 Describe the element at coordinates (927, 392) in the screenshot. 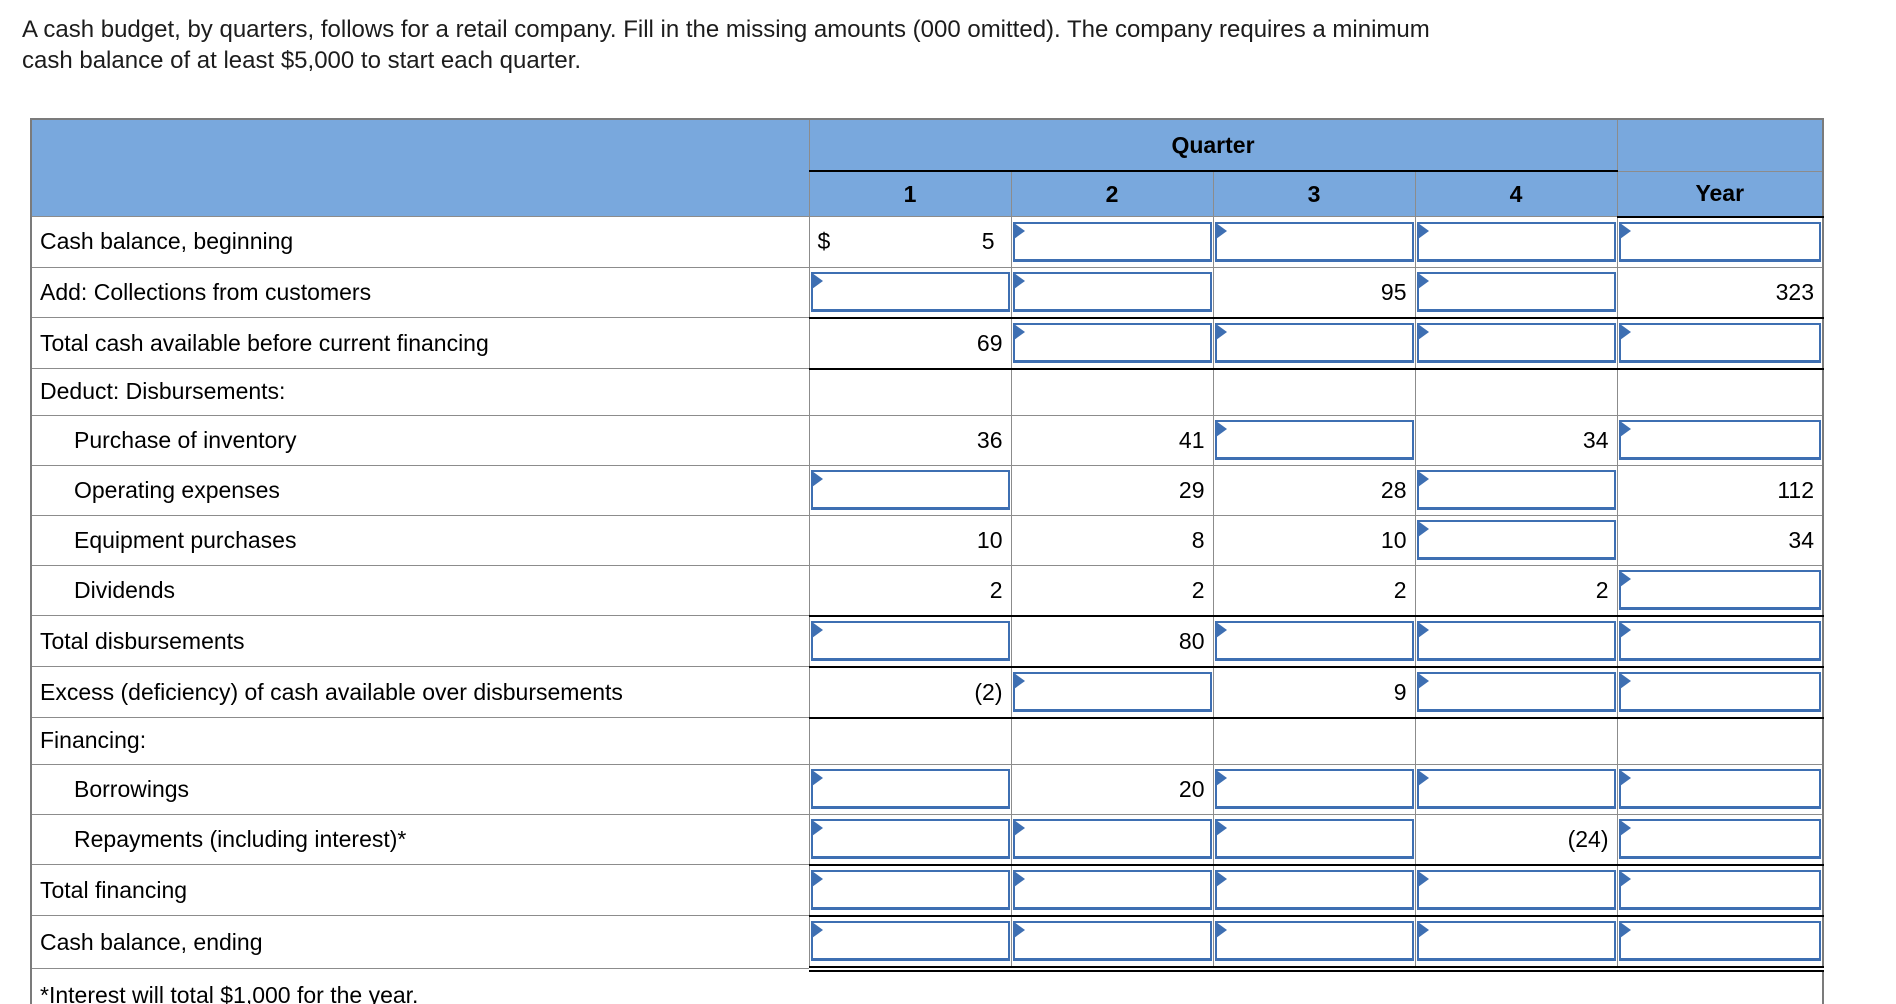

I see `row-deduct-disbursements: Deduct: Disbursements:` at that location.